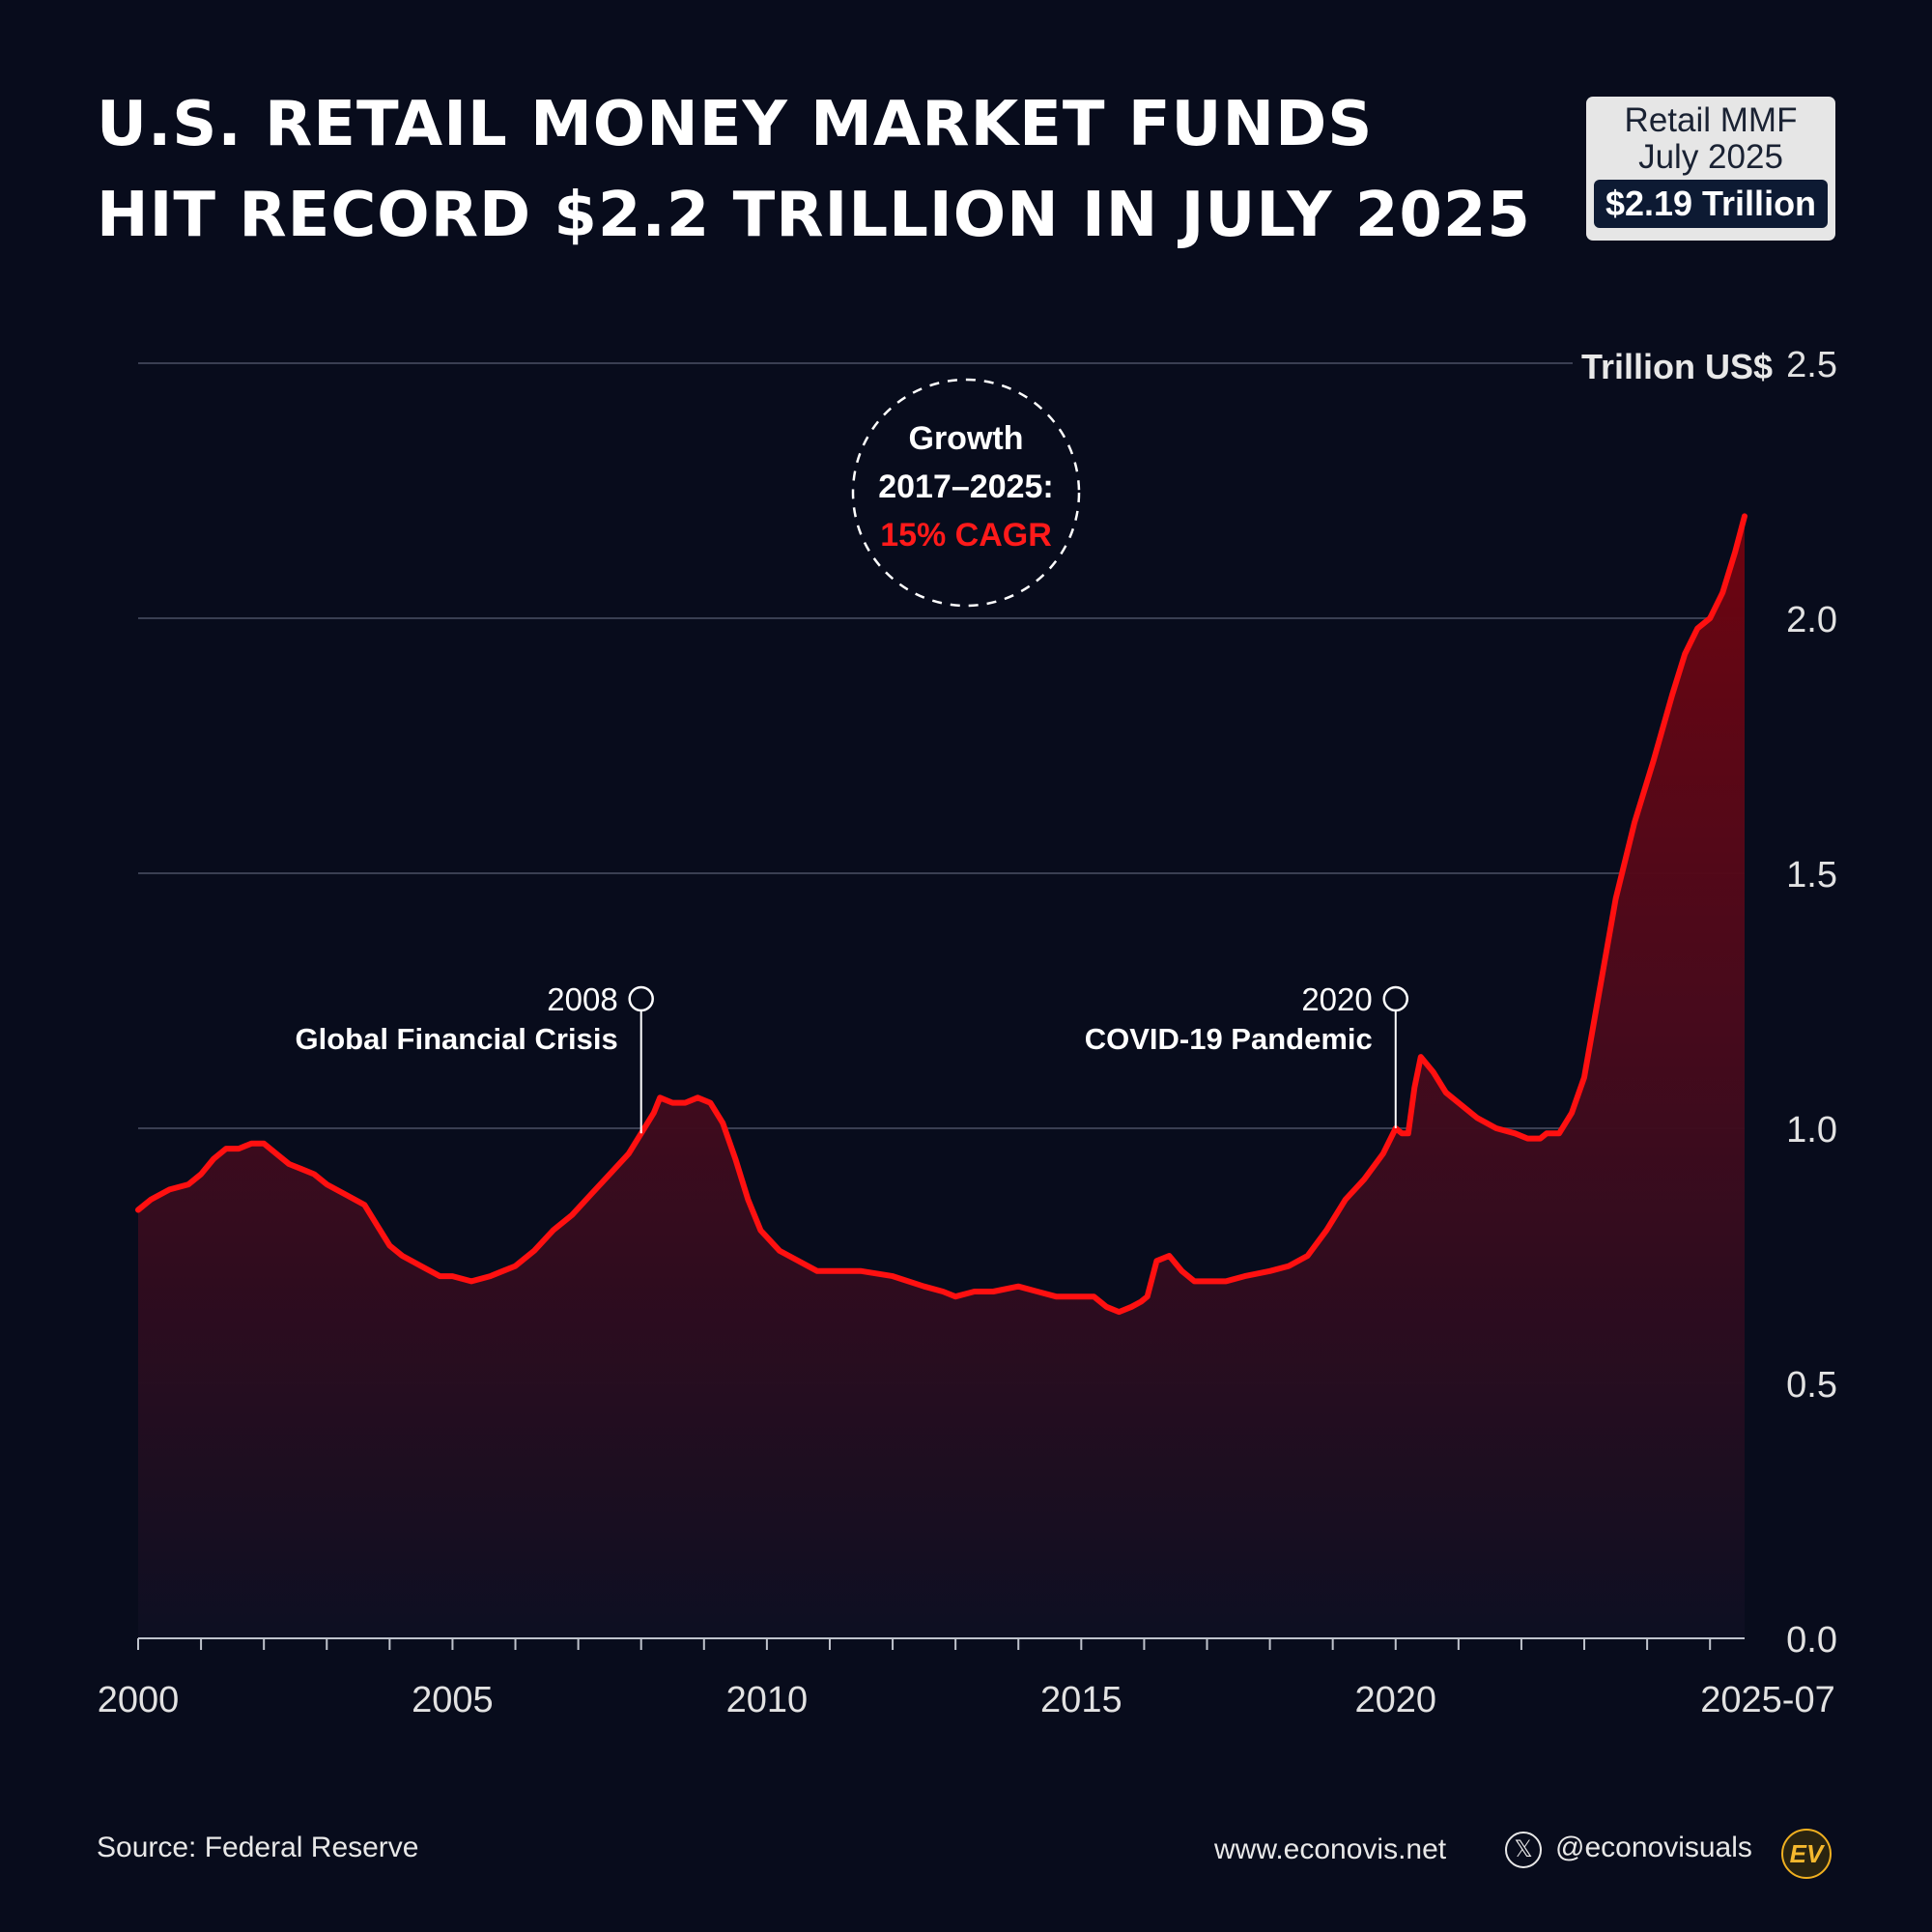 Image resolution: width=1932 pixels, height=1932 pixels. I want to click on title-line-1: U.S. RETAIL MONEY MARKET FUNDS, so click(735, 124).